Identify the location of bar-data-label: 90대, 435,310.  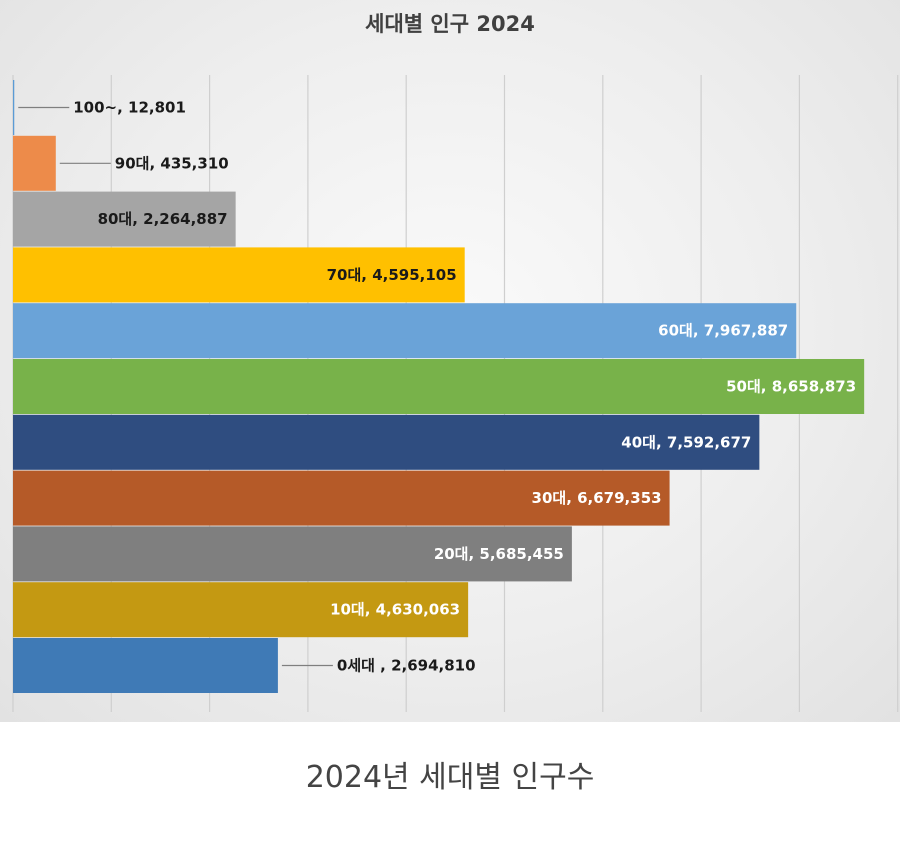
(172, 163).